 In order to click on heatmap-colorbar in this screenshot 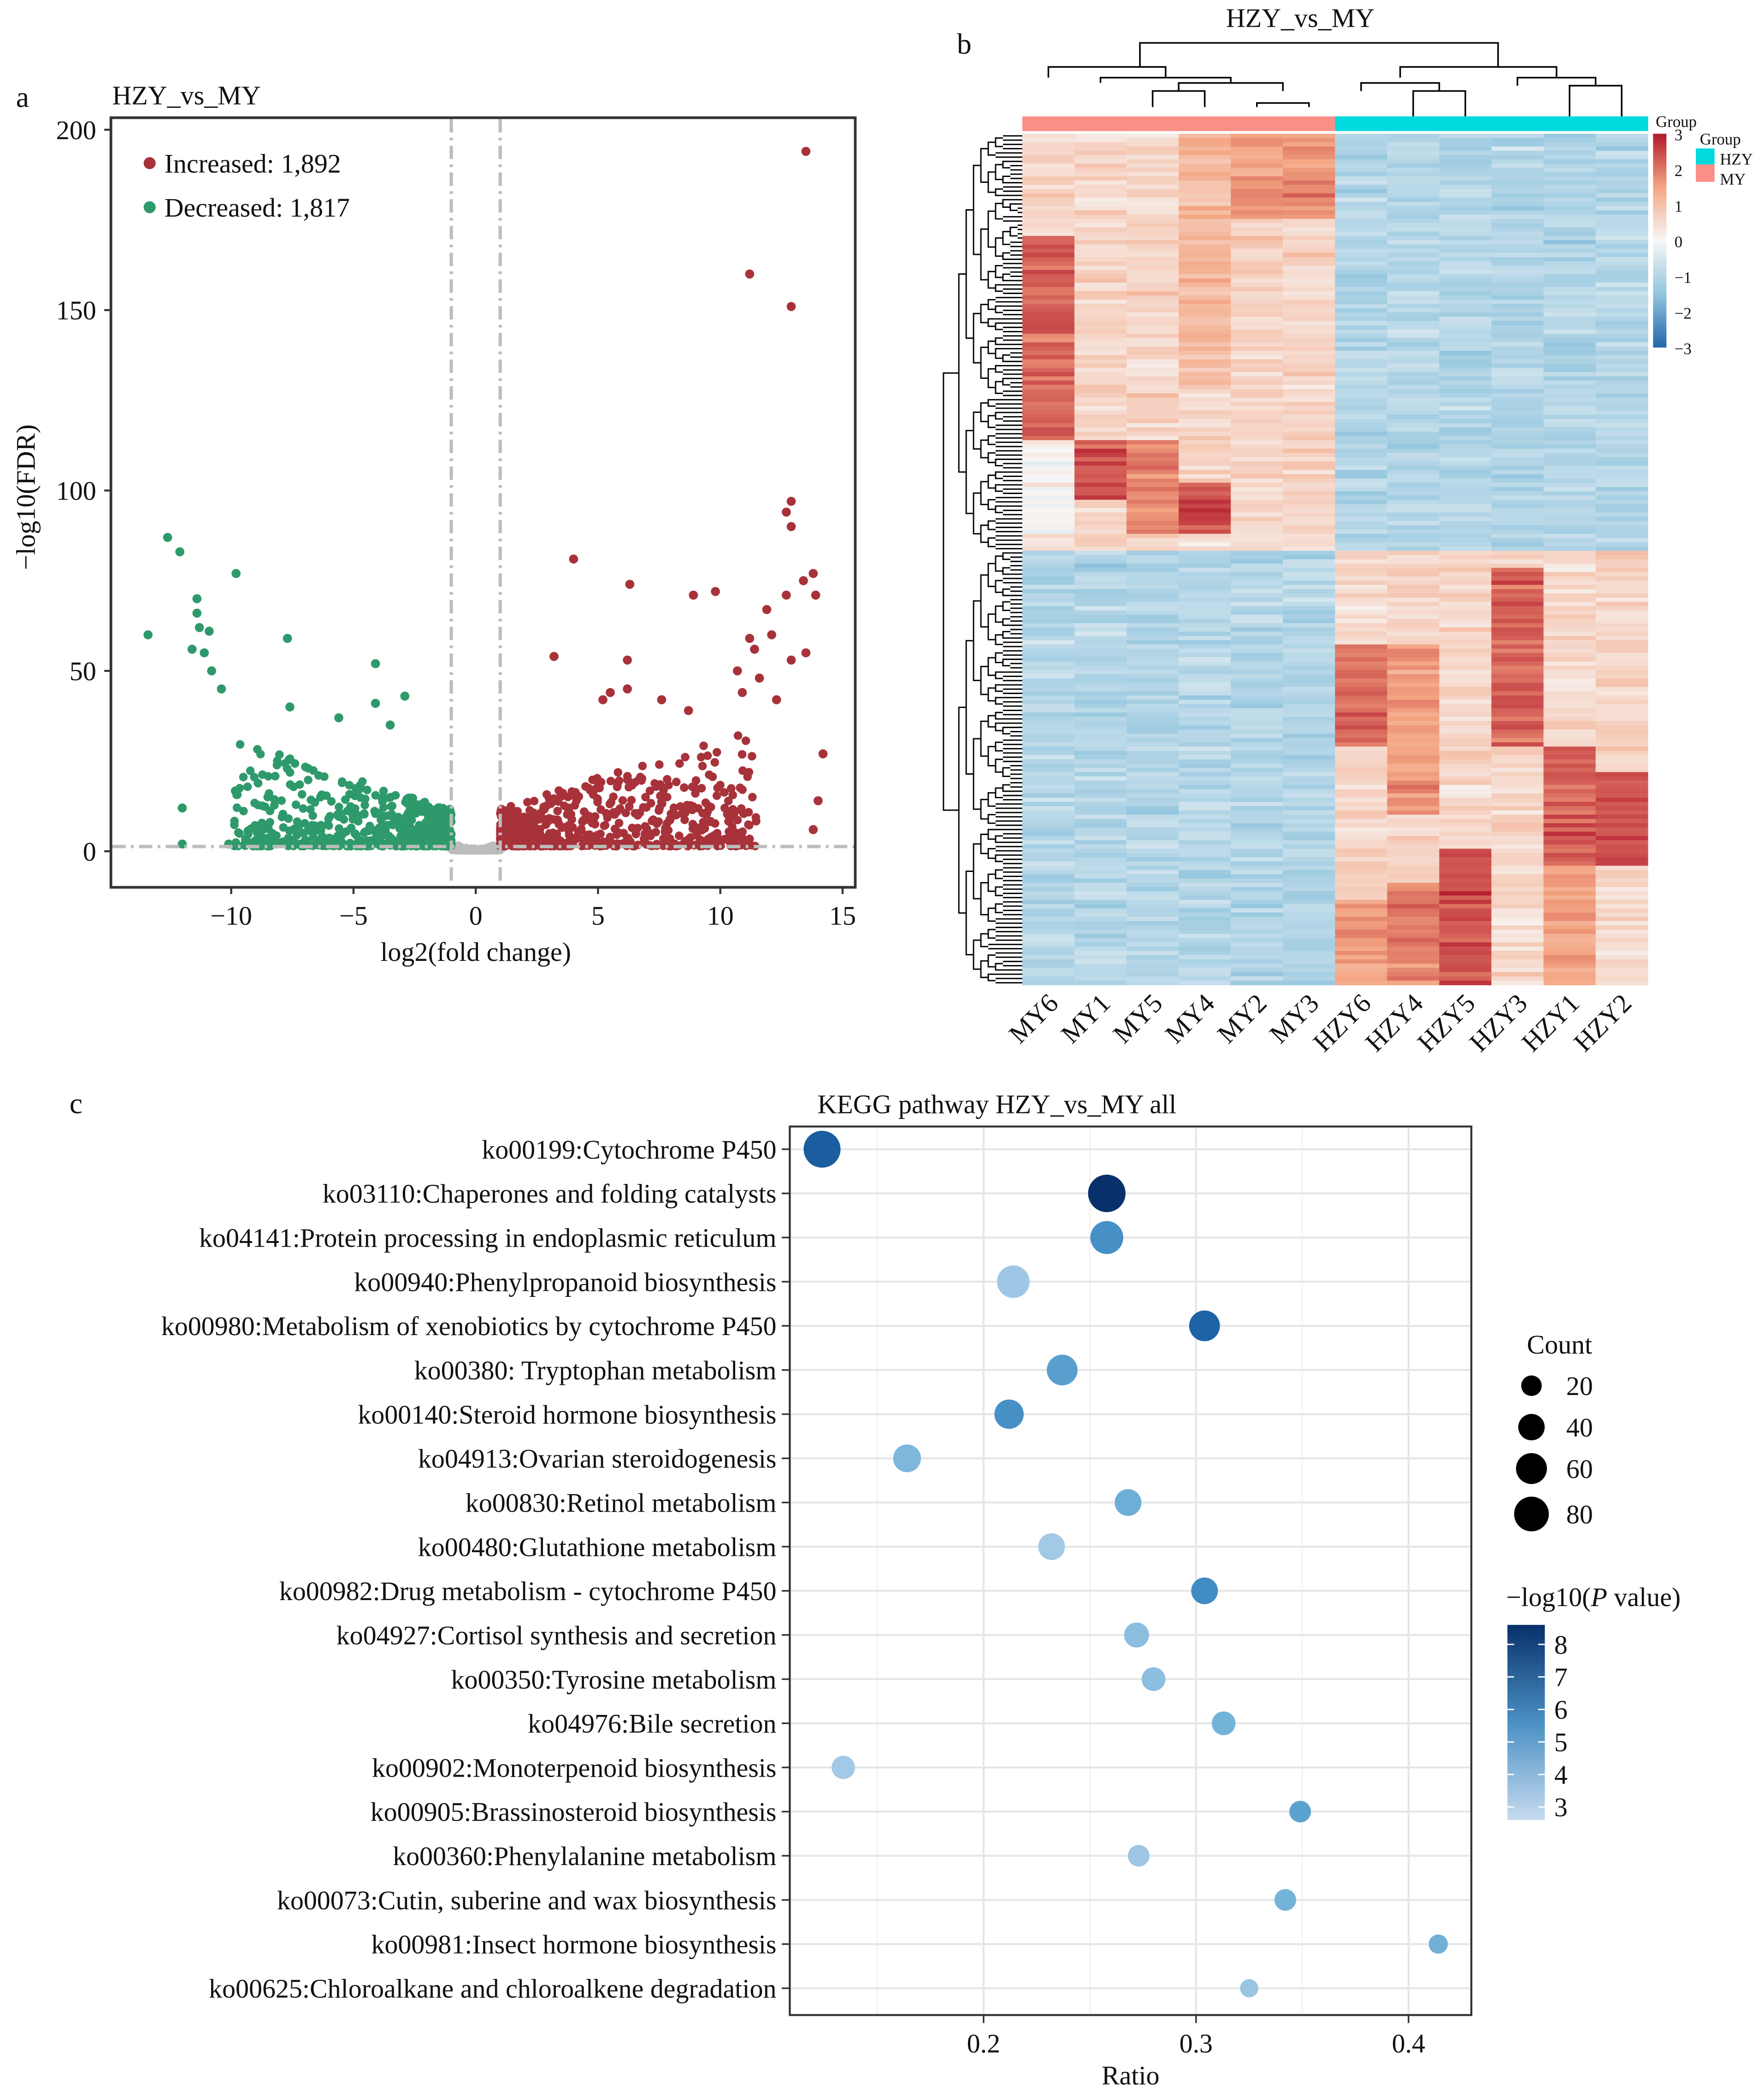, I will do `click(1660, 241)`.